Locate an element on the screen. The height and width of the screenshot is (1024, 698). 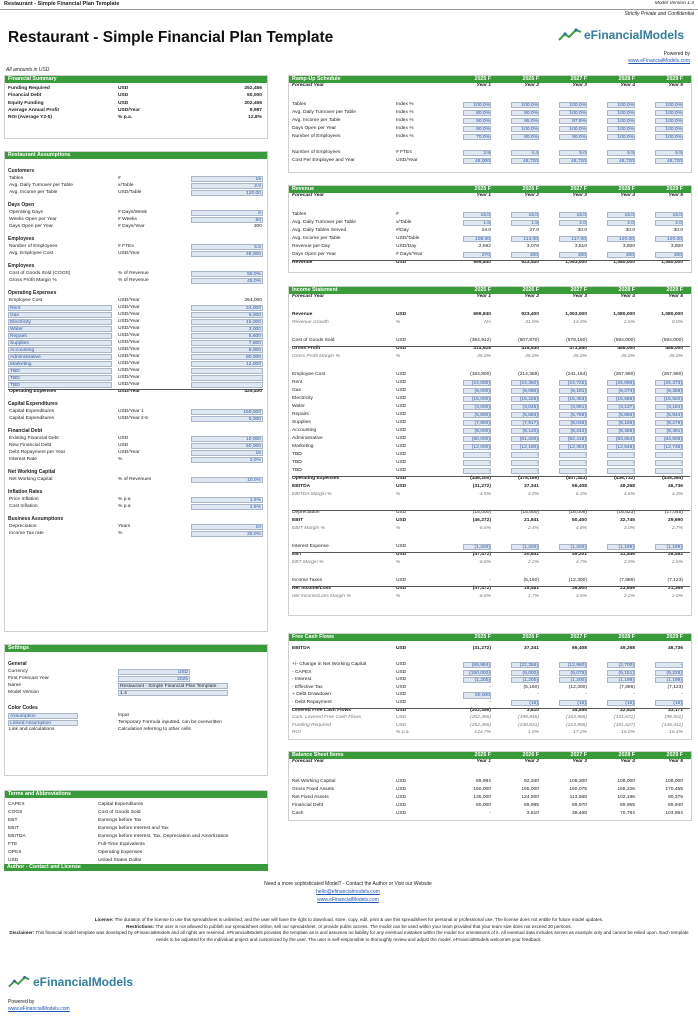
cell-value: 270 is located at coordinates (477, 255).